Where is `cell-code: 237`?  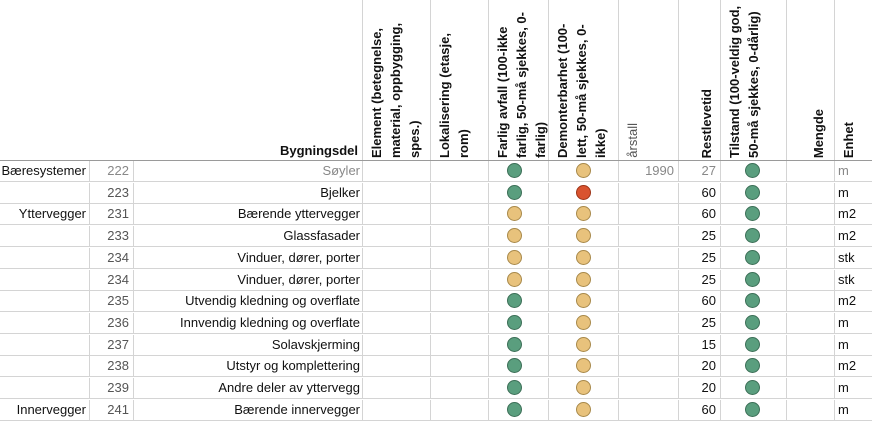
cell-code: 237 is located at coordinates (112, 345).